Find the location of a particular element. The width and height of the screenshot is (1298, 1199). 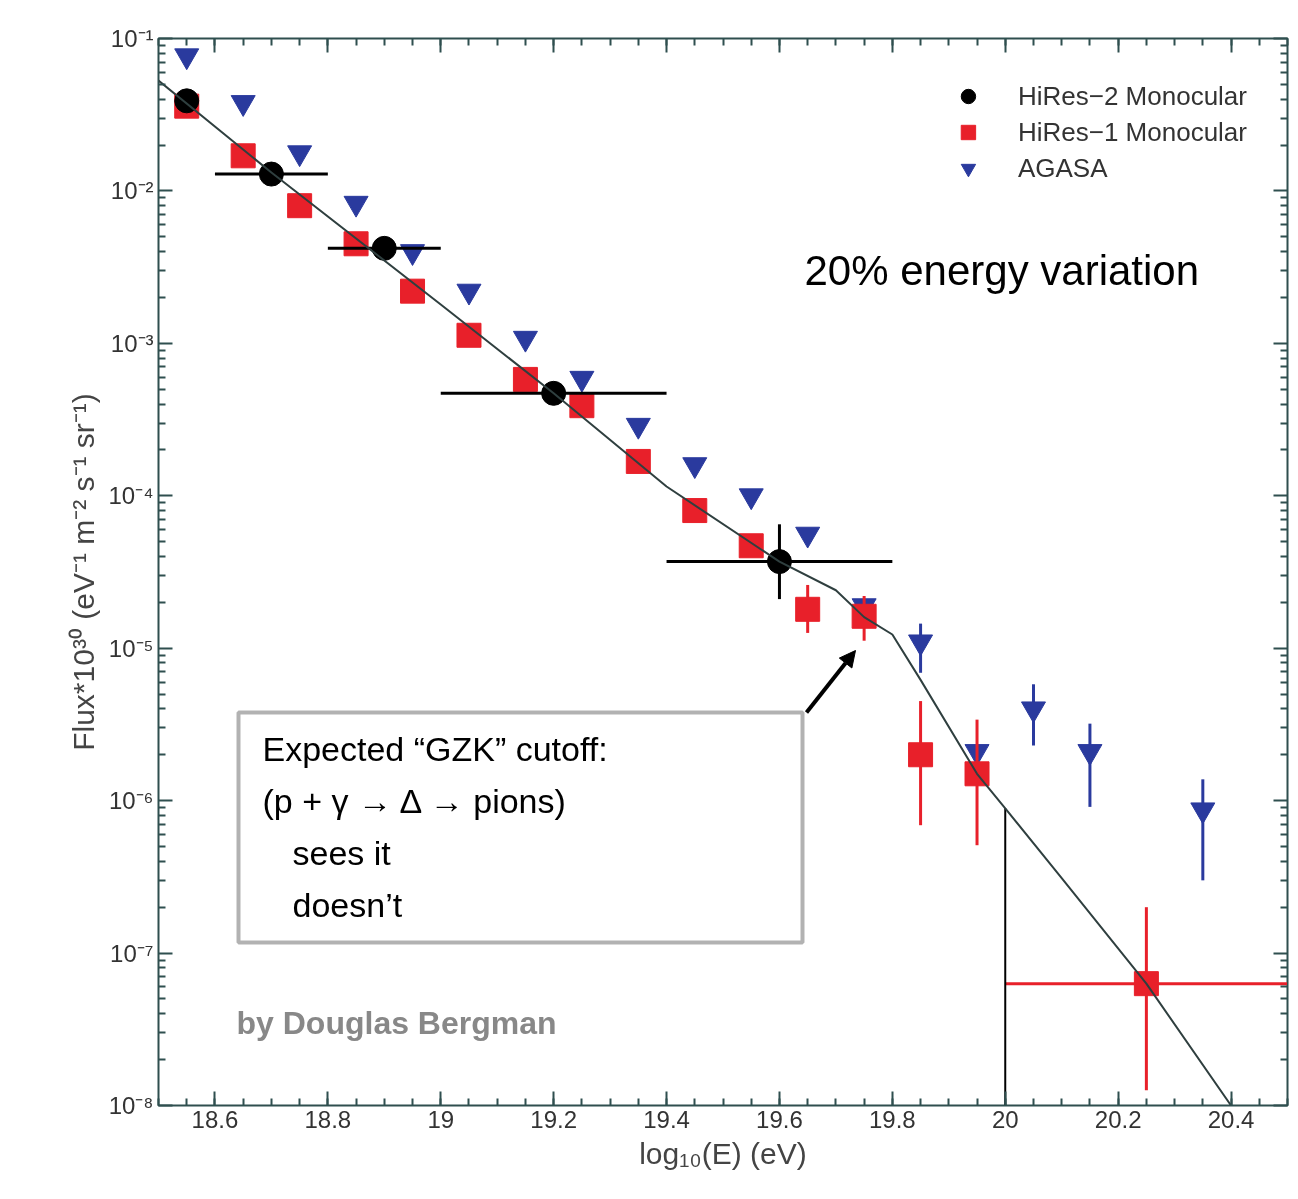

y-axis-title: Flux*10³⁰ (eV⁻¹ m⁻² s⁻¹ sr⁻¹) is located at coordinates (84, 572).